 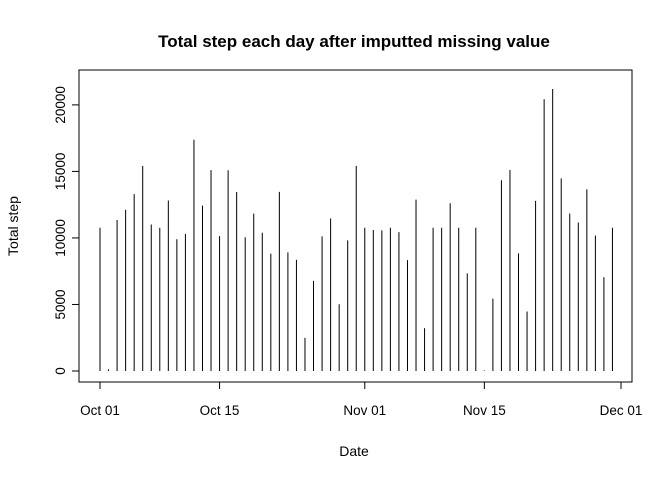 What do you see at coordinates (60, 172) in the screenshot?
I see `y-tick-label-15000: 15000` at bounding box center [60, 172].